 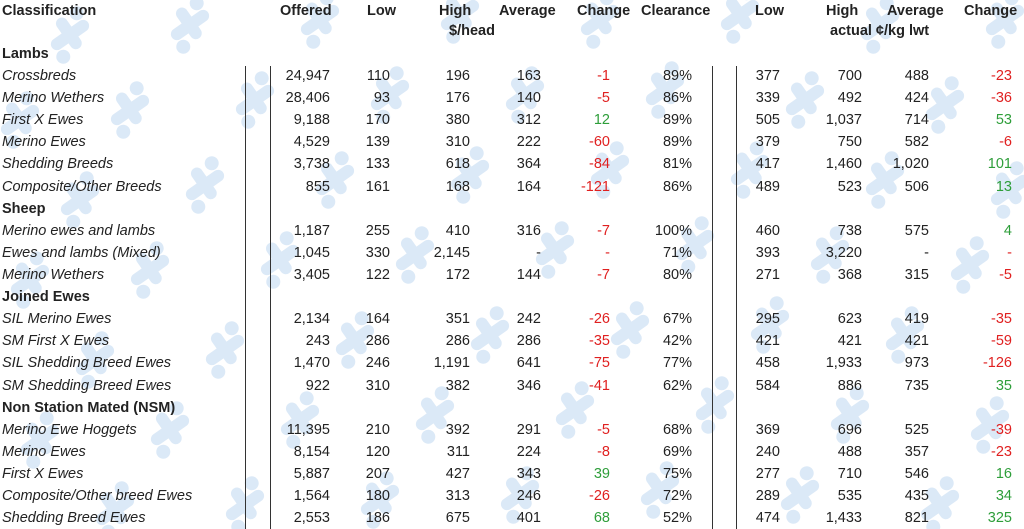 What do you see at coordinates (604, 11) in the screenshot?
I see `header-change: Change` at bounding box center [604, 11].